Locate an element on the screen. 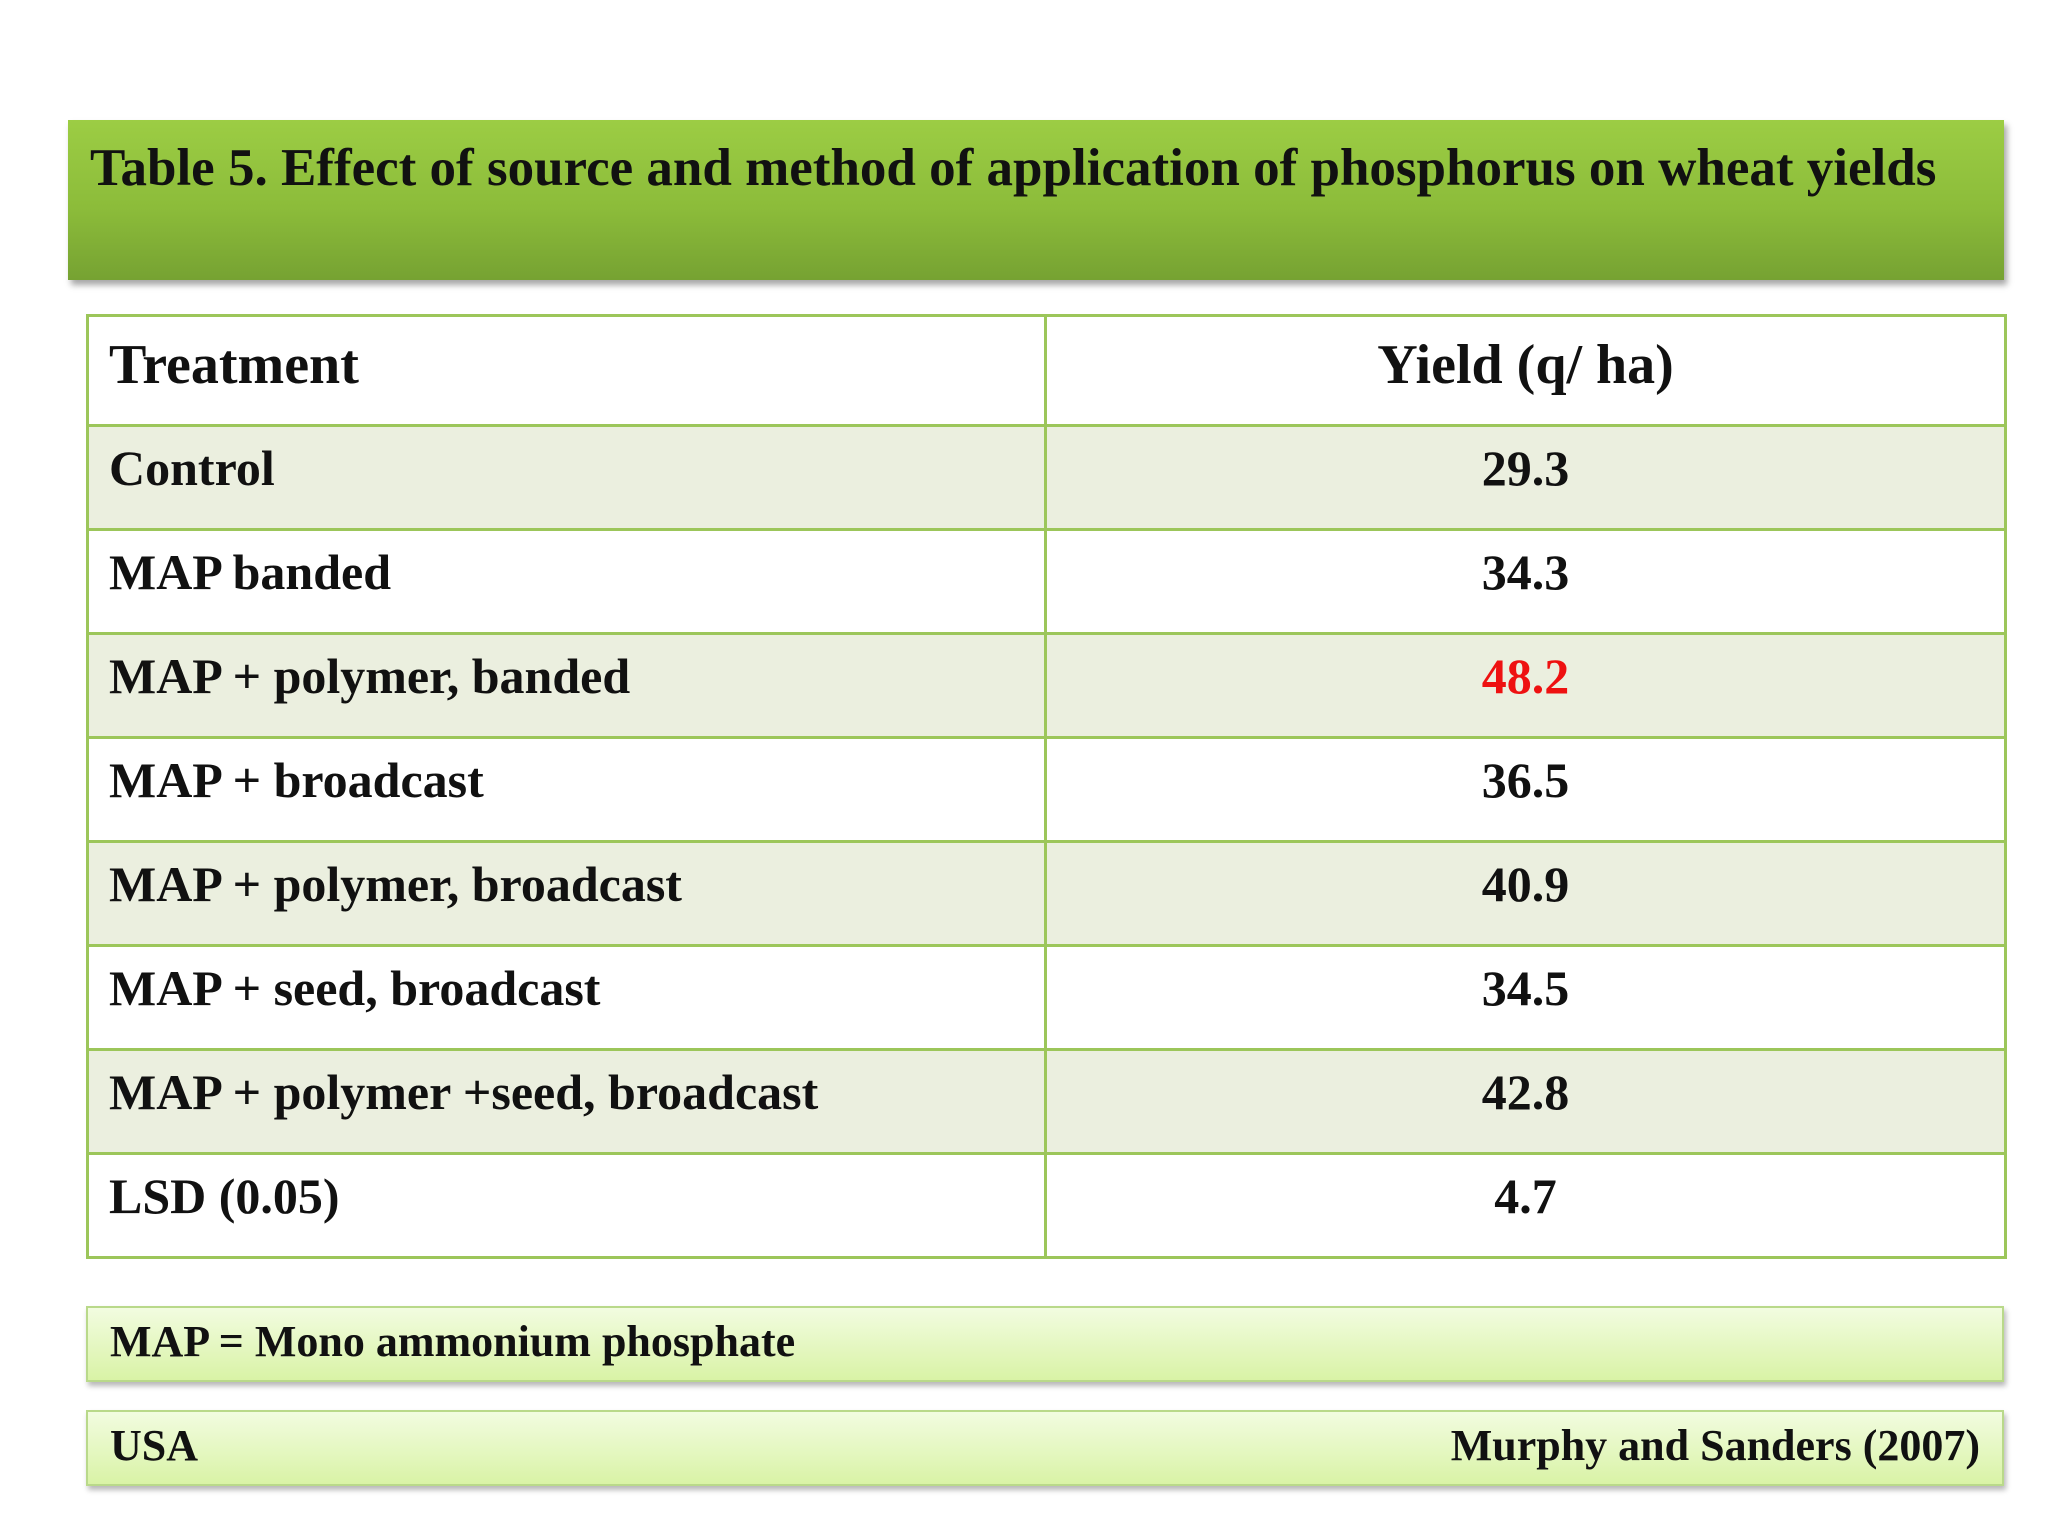 This screenshot has height=1536, width=2048. yield-cell: 4.7 is located at coordinates (1525, 1205).